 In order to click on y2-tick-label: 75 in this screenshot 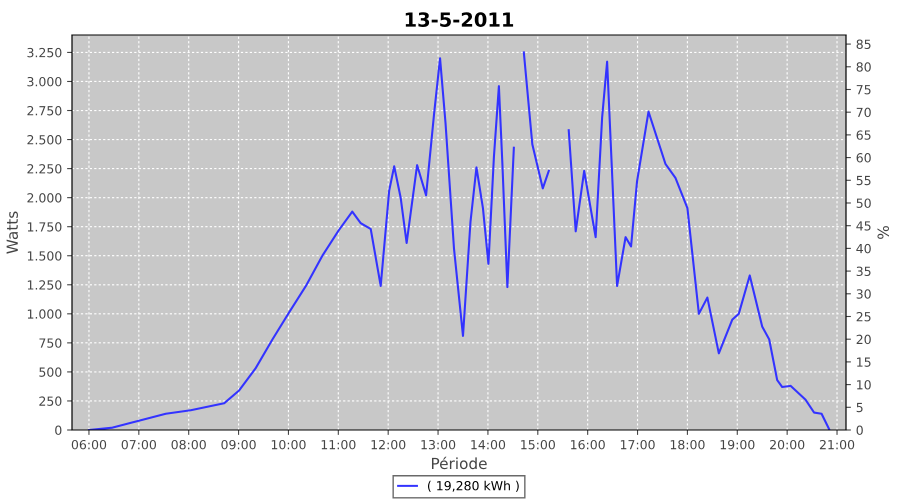, I will do `click(863, 89)`.